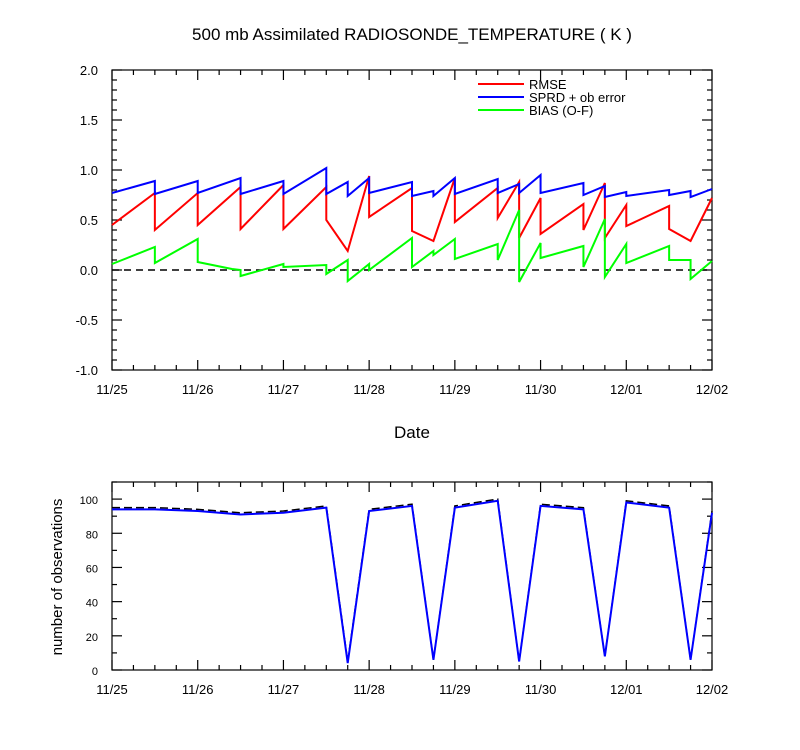 The width and height of the screenshot is (800, 750). What do you see at coordinates (89, 220) in the screenshot?
I see `top-y-tick-label: 0.5` at bounding box center [89, 220].